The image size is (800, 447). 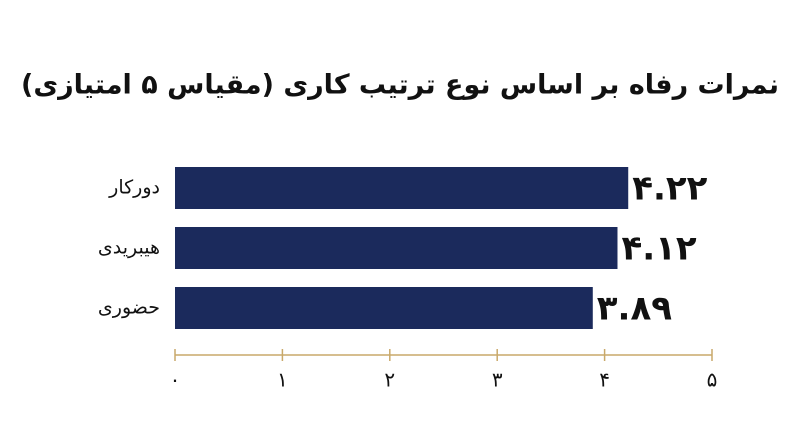 What do you see at coordinates (134, 188) in the screenshot?
I see `y-tick-label: دورکار` at bounding box center [134, 188].